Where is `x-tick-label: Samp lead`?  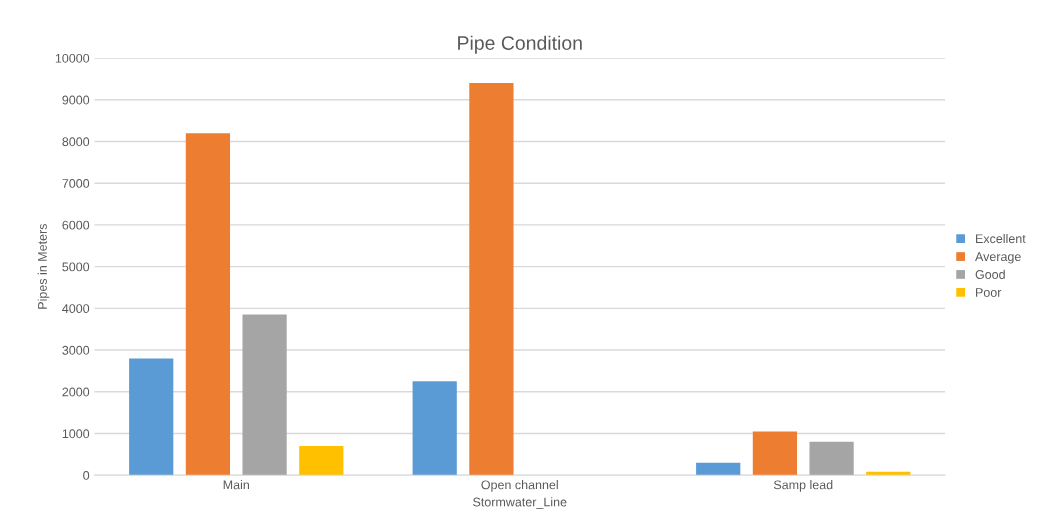
x-tick-label: Samp lead is located at coordinates (803, 486).